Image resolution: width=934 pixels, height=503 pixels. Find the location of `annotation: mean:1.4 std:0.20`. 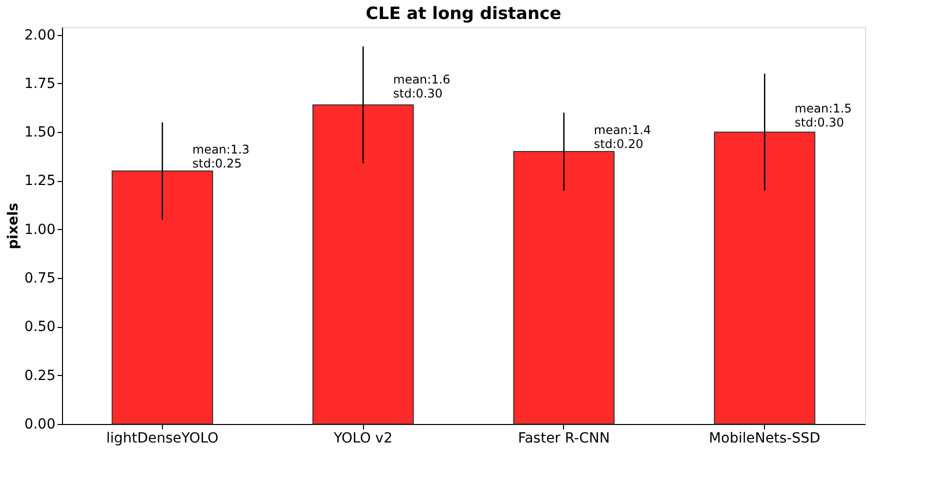

annotation: mean:1.4 std:0.20 is located at coordinates (623, 137).